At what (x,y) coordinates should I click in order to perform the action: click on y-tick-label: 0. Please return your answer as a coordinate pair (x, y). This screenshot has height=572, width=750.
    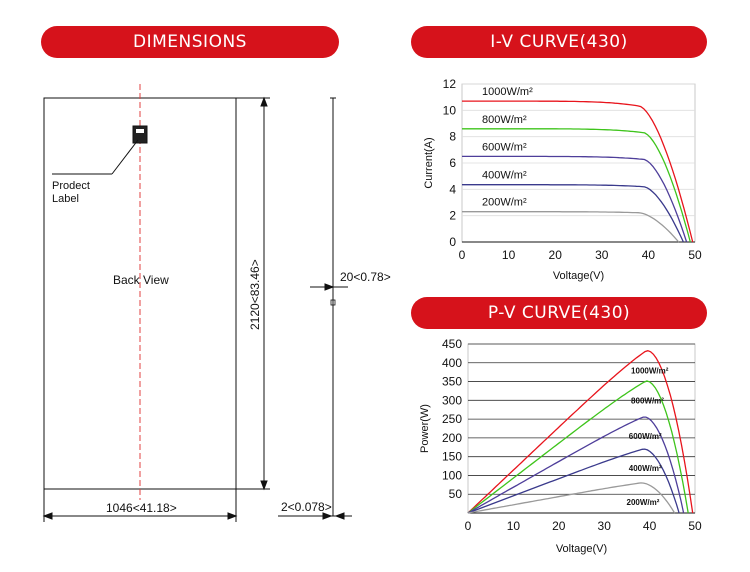
    Looking at the image, I should click on (452, 242).